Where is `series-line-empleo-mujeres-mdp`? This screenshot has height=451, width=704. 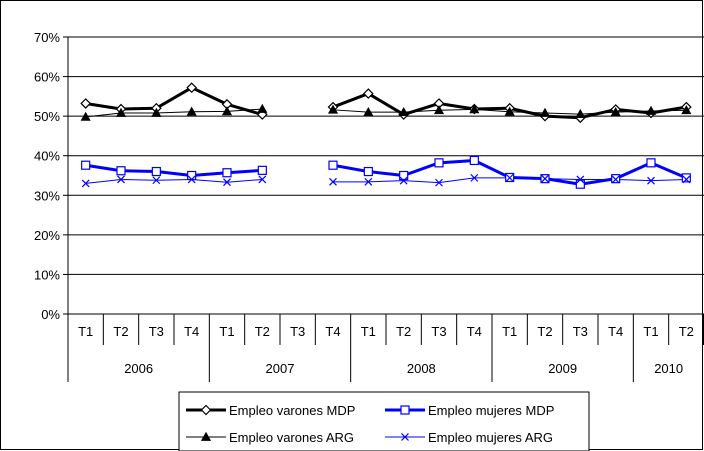
series-line-empleo-mujeres-mdp is located at coordinates (174, 170).